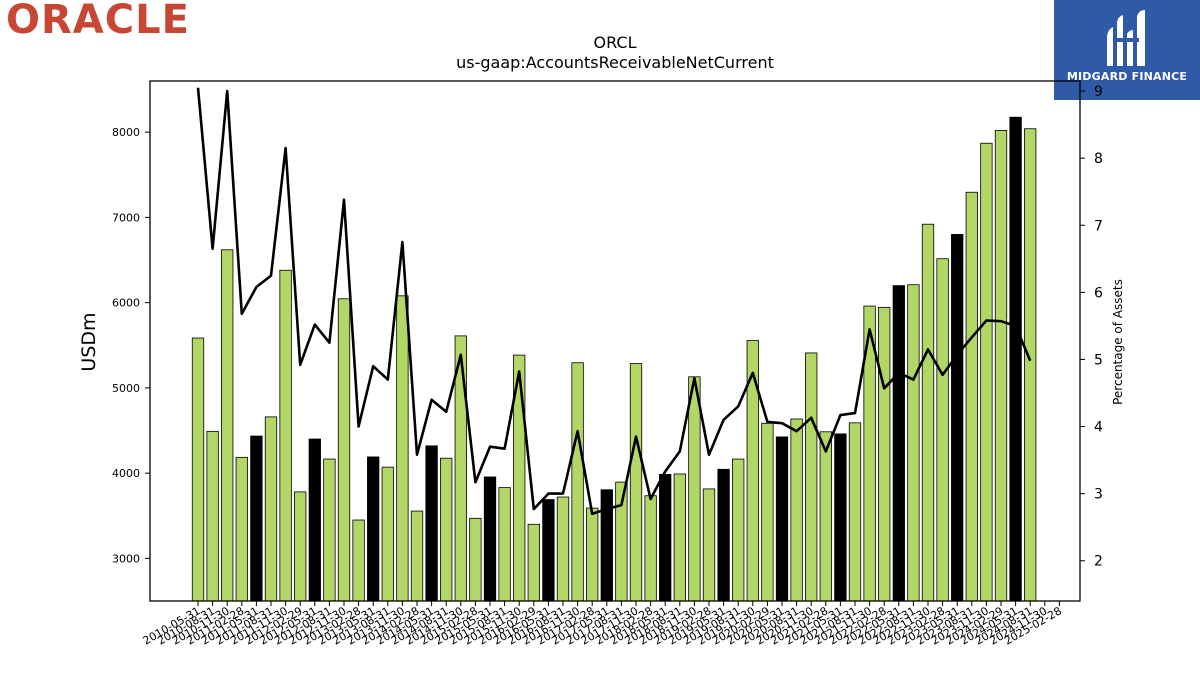 The height and width of the screenshot is (675, 1200). What do you see at coordinates (1098, 562) in the screenshot?
I see `y2-tick-label: 2` at bounding box center [1098, 562].